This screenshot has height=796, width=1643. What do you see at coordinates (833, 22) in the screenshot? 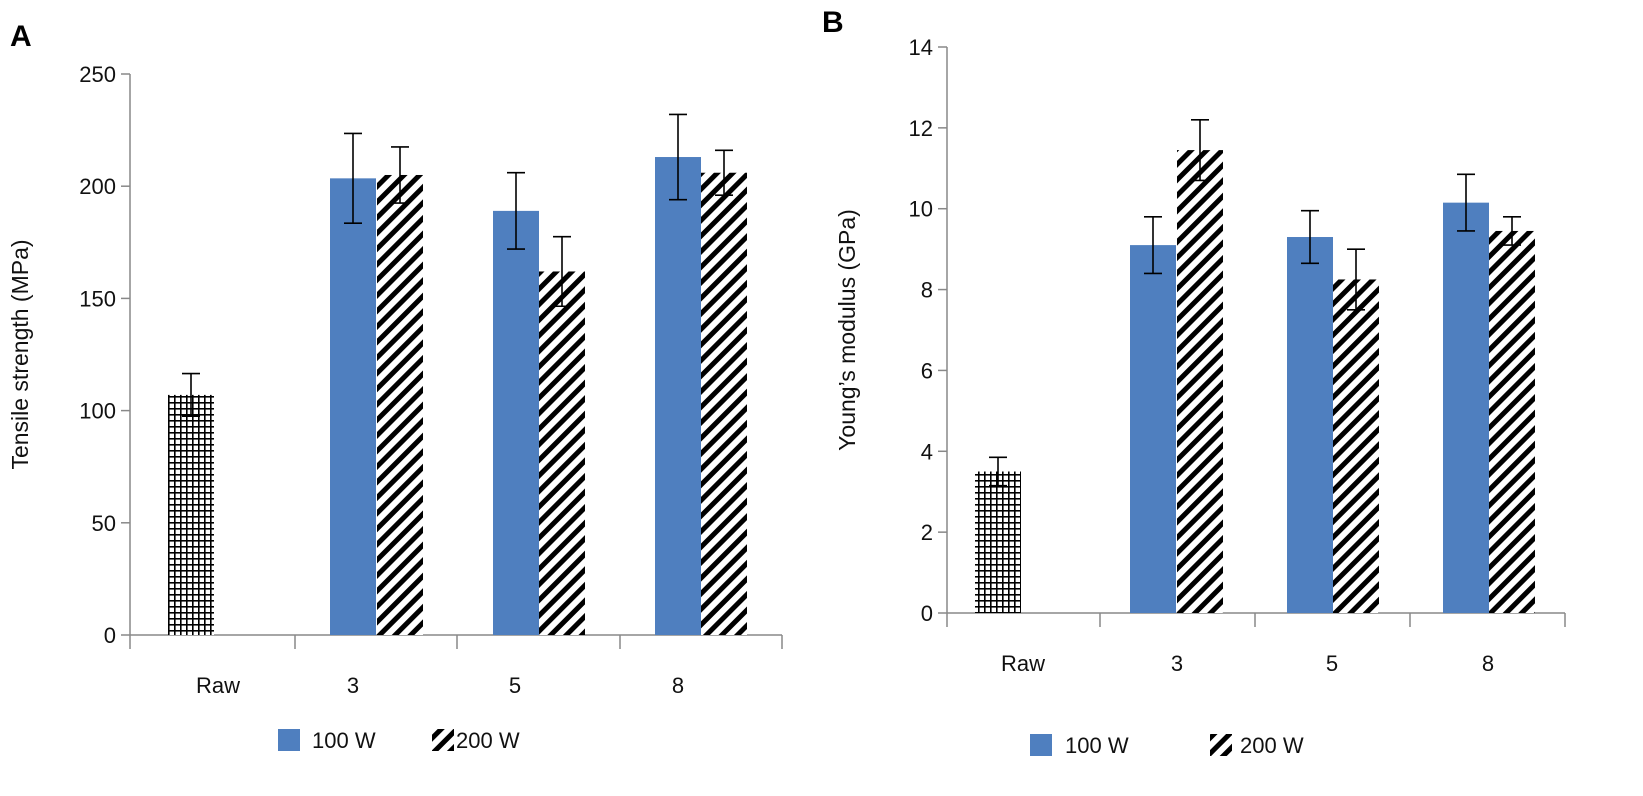
I see `panel-label: B` at bounding box center [833, 22].